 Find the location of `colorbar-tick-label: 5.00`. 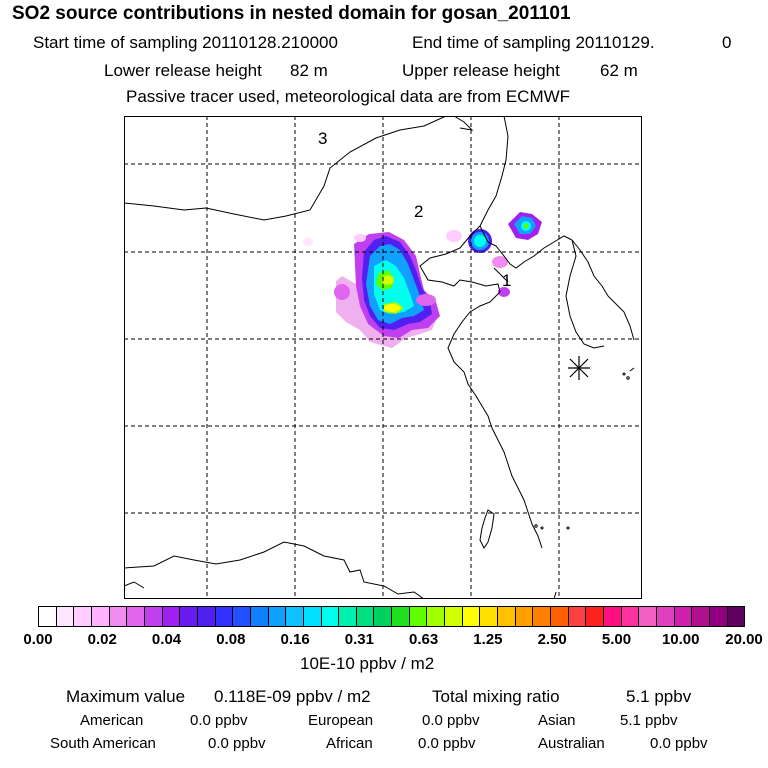

colorbar-tick-label: 5.00 is located at coordinates (616, 639).